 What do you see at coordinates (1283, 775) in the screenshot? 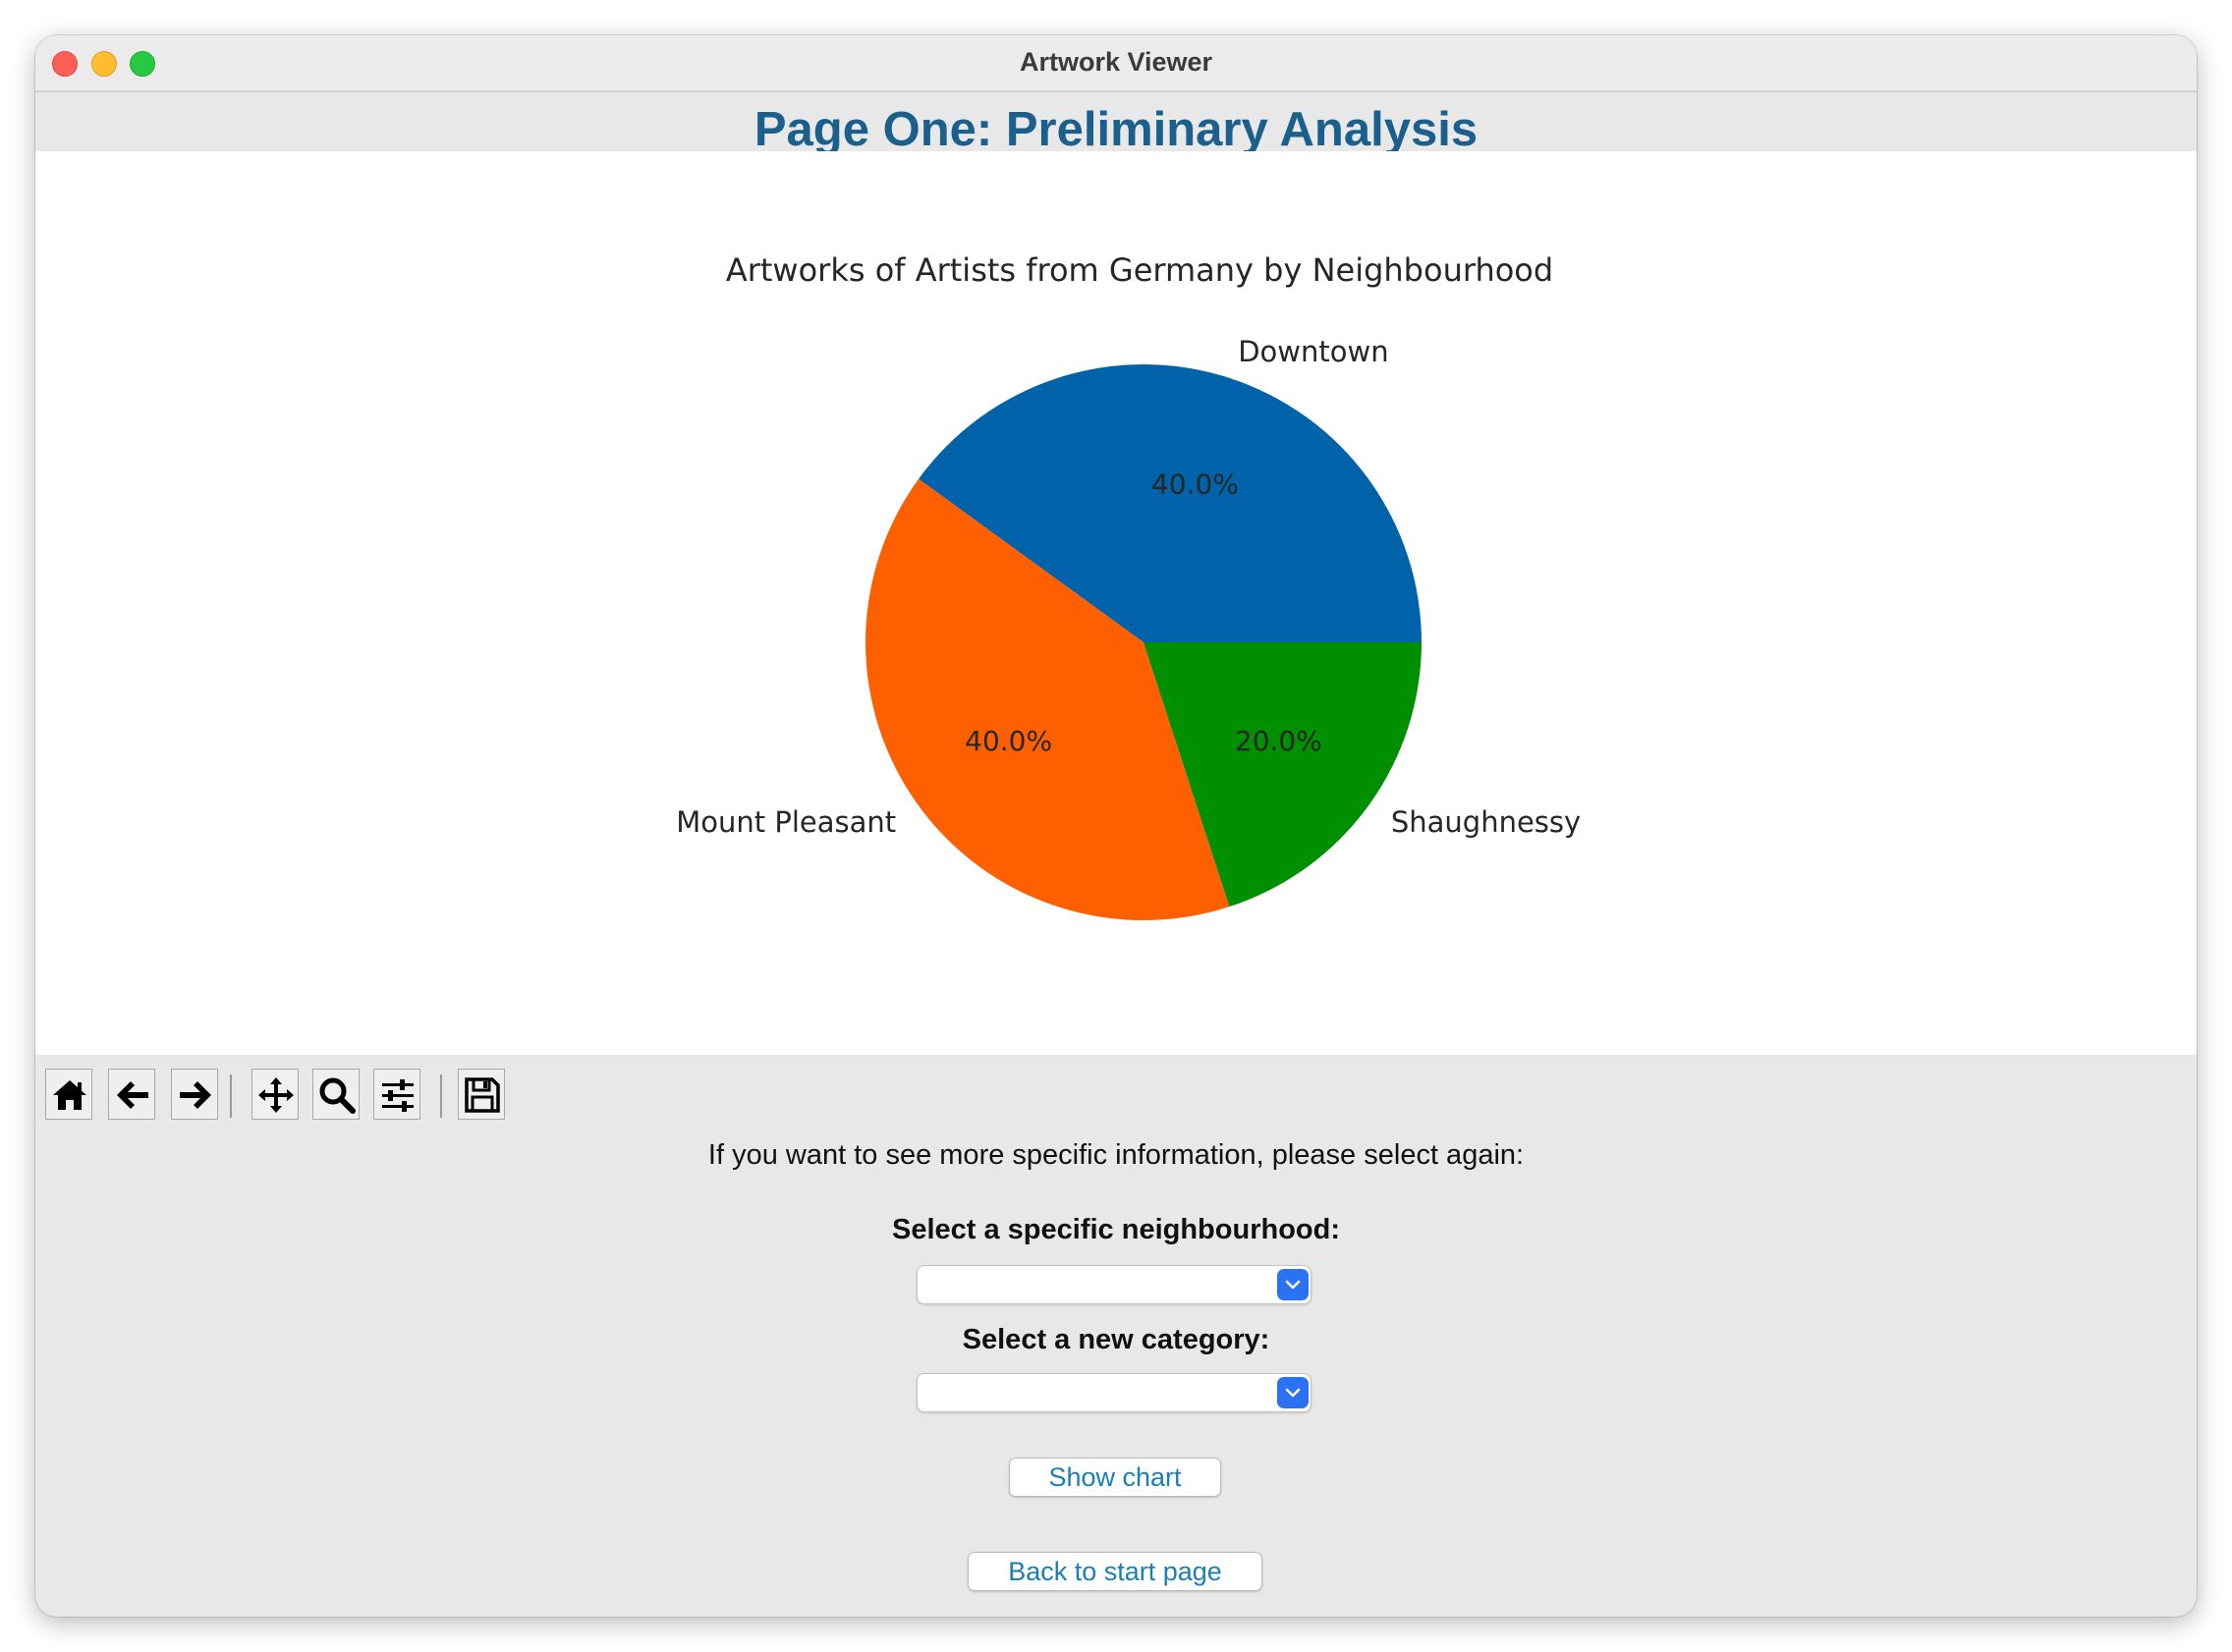
I see `pie-slice-shaughnessy` at bounding box center [1283, 775].